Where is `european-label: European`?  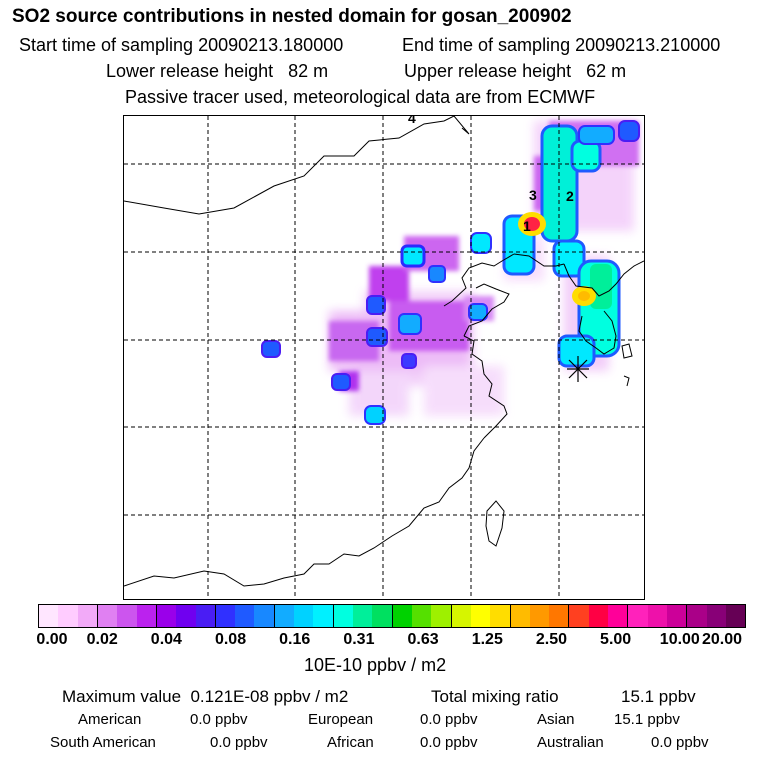 european-label: European is located at coordinates (341, 719).